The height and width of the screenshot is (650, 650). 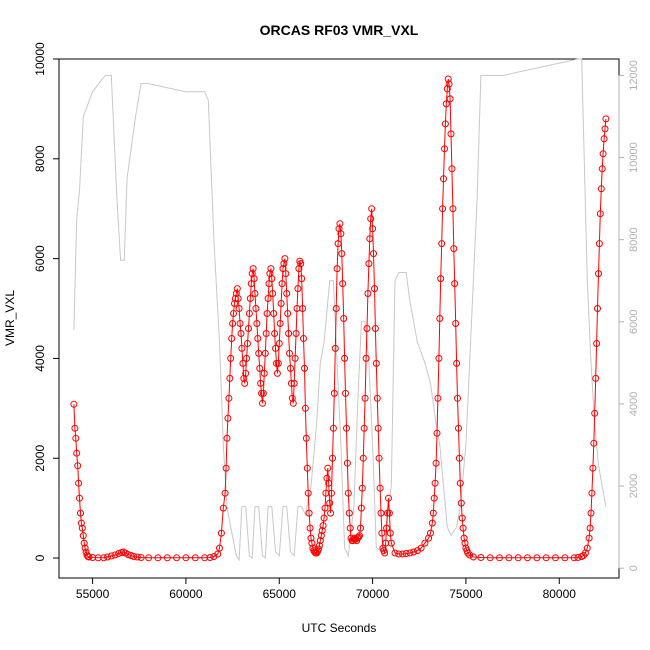 I want to click on x-tick-label: 80000, so click(x=560, y=594).